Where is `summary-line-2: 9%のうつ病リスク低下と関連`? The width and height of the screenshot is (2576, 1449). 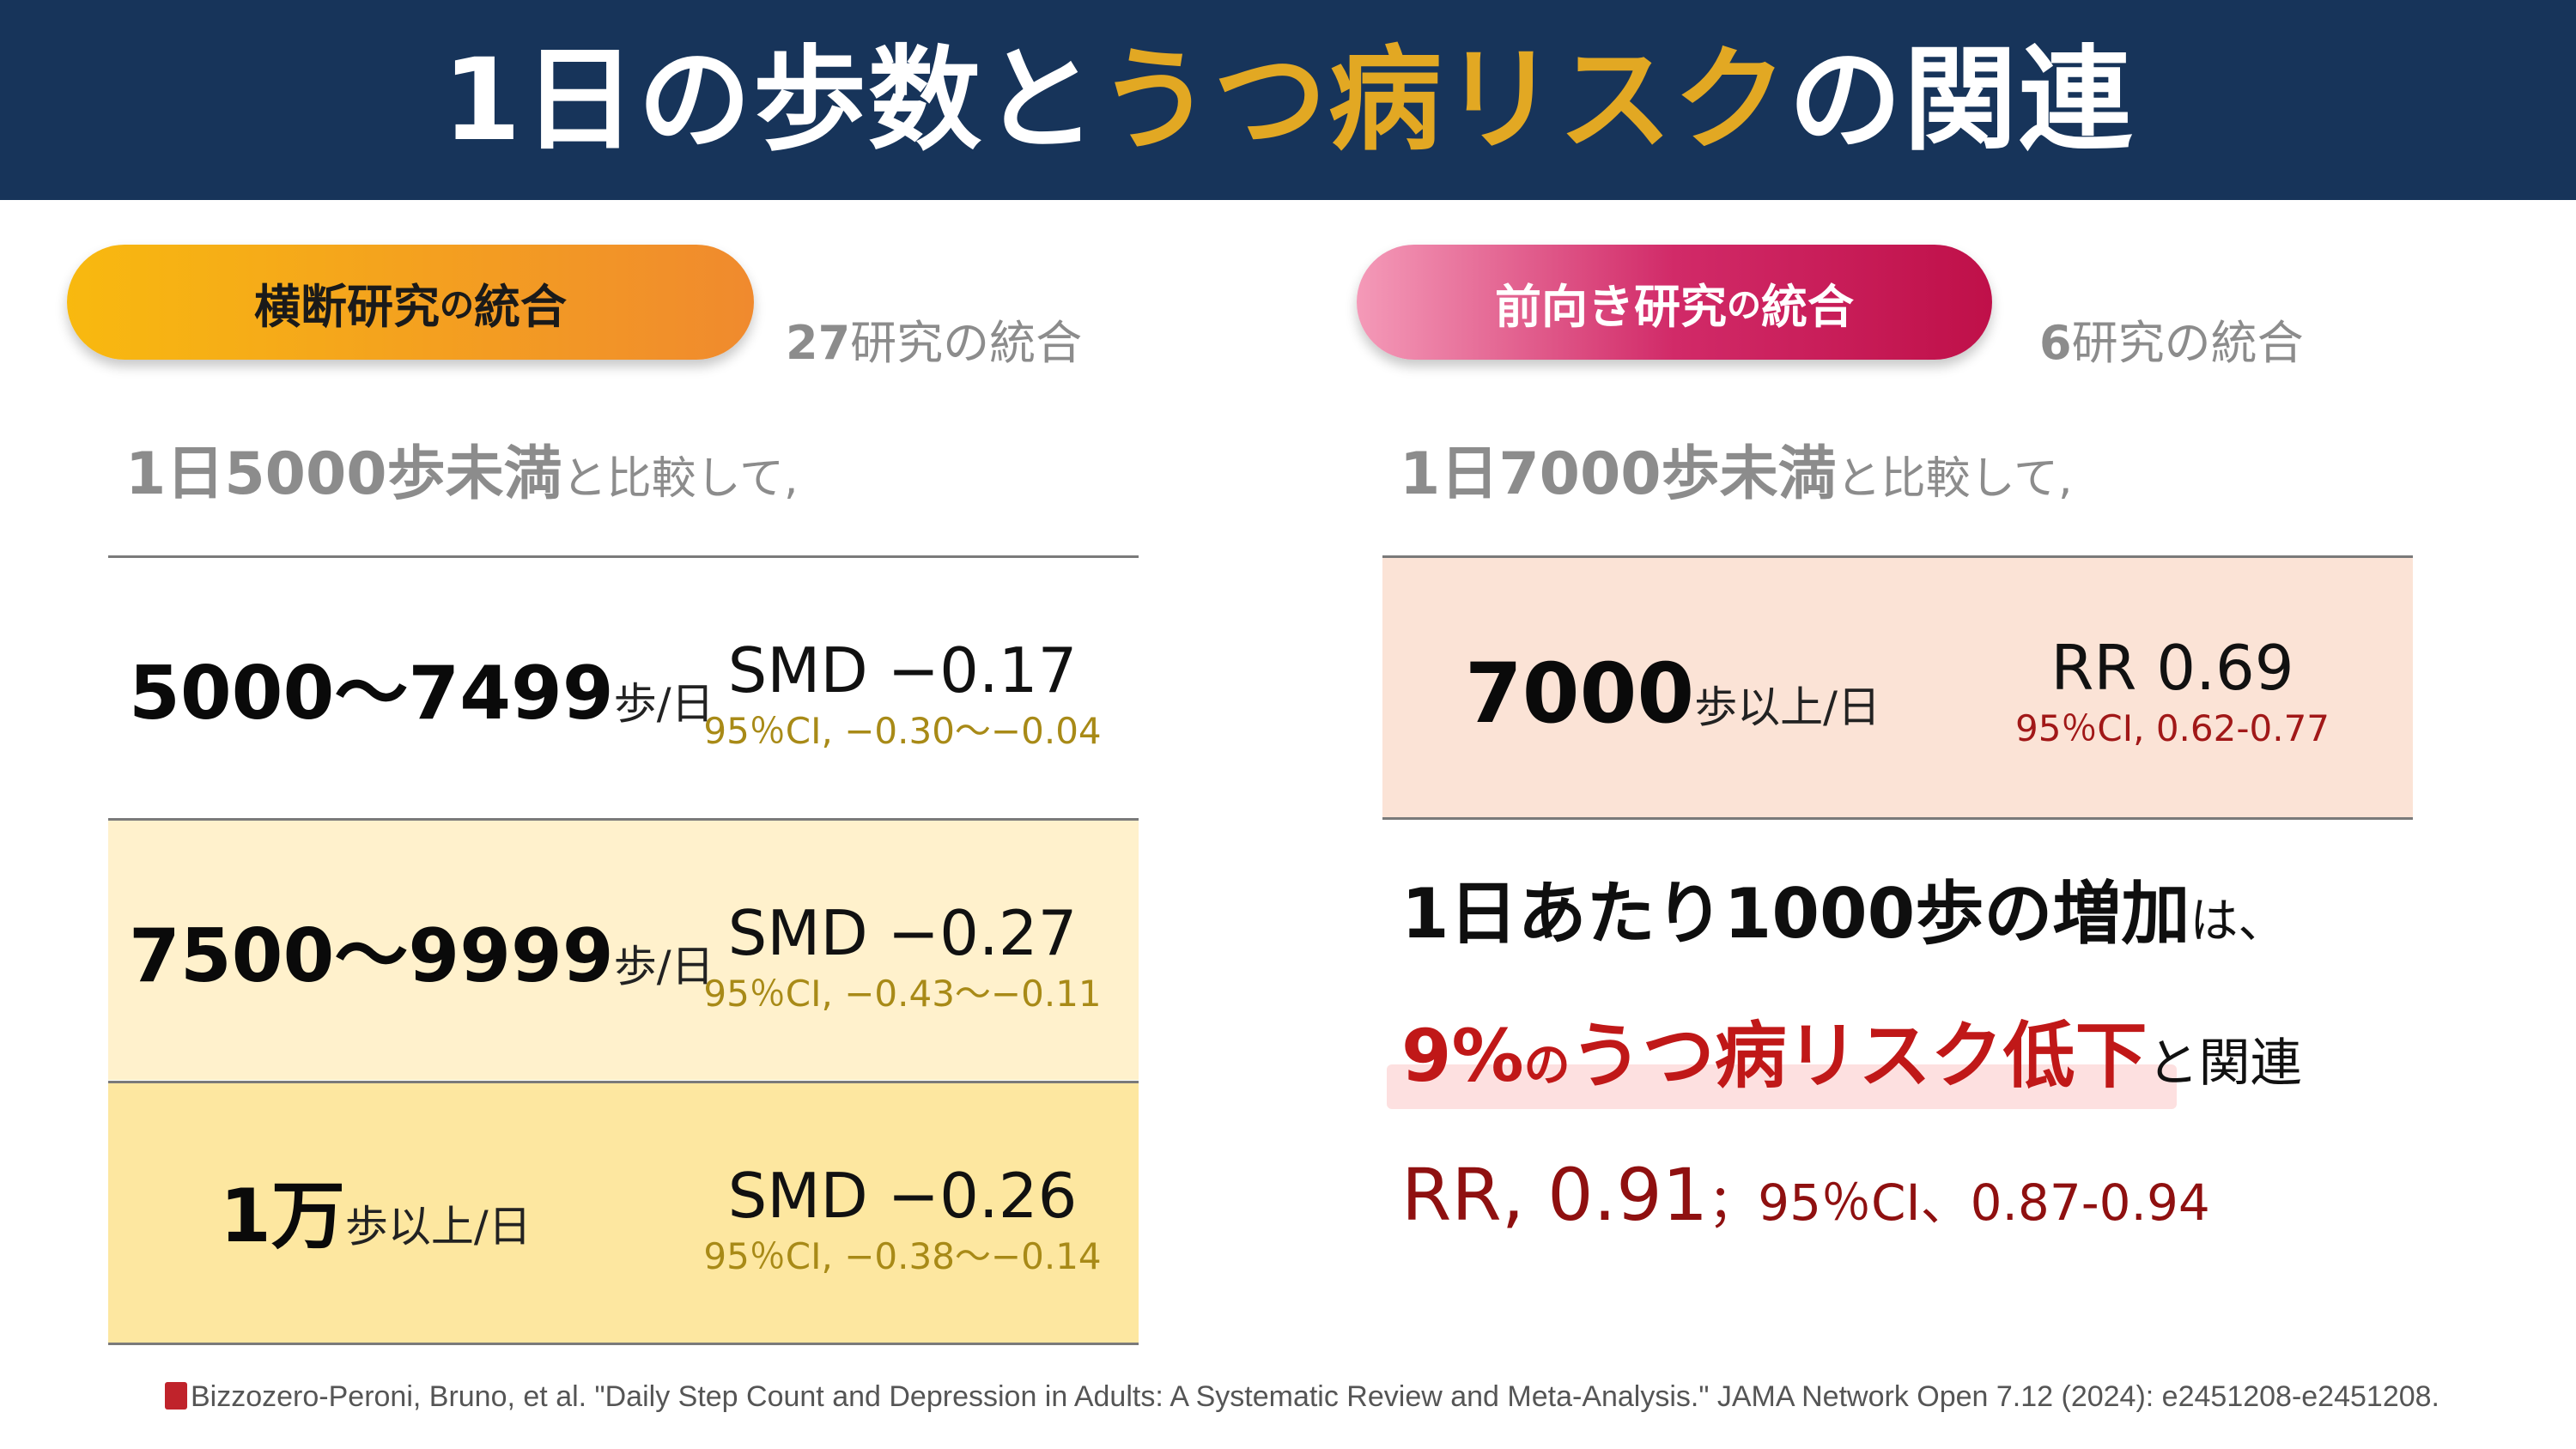 summary-line-2: 9%のうつ病リスク低下と関連 is located at coordinates (1851, 1056).